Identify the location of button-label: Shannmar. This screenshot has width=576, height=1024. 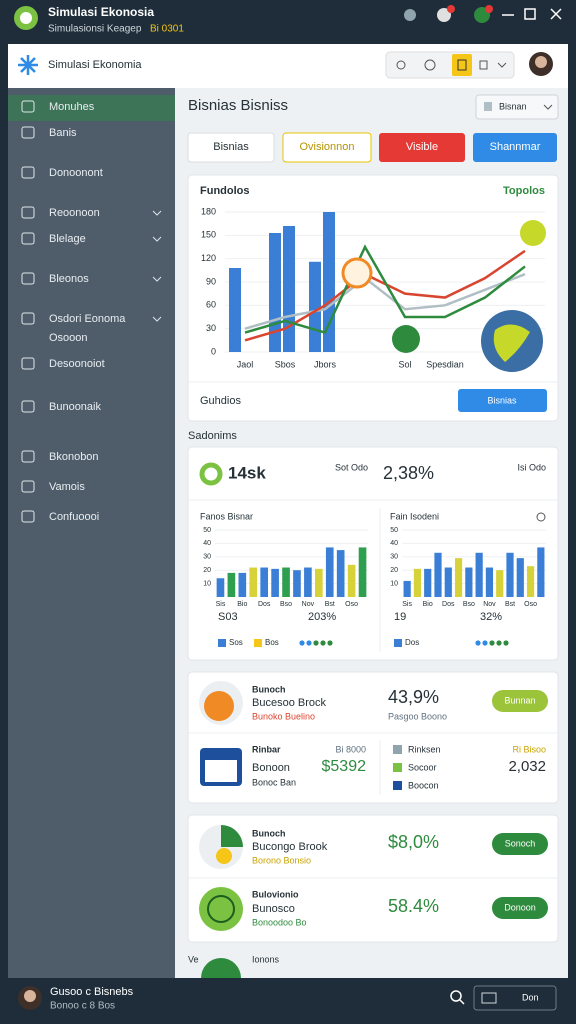
(515, 147).